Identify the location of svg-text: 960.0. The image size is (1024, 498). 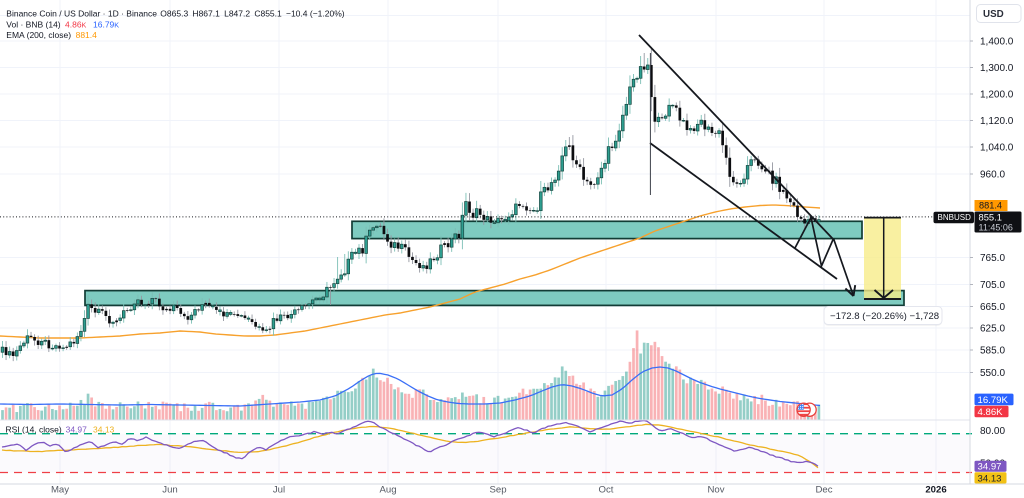
(992, 175).